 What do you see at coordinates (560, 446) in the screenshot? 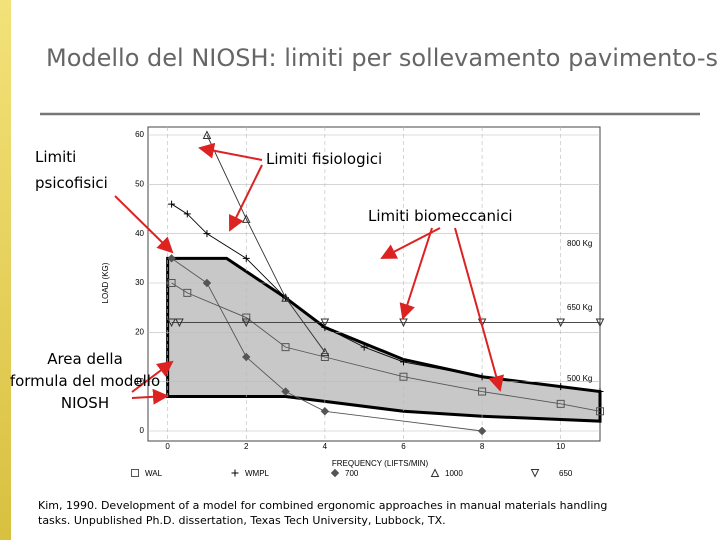
I see `x-tick-label: 10` at bounding box center [560, 446].